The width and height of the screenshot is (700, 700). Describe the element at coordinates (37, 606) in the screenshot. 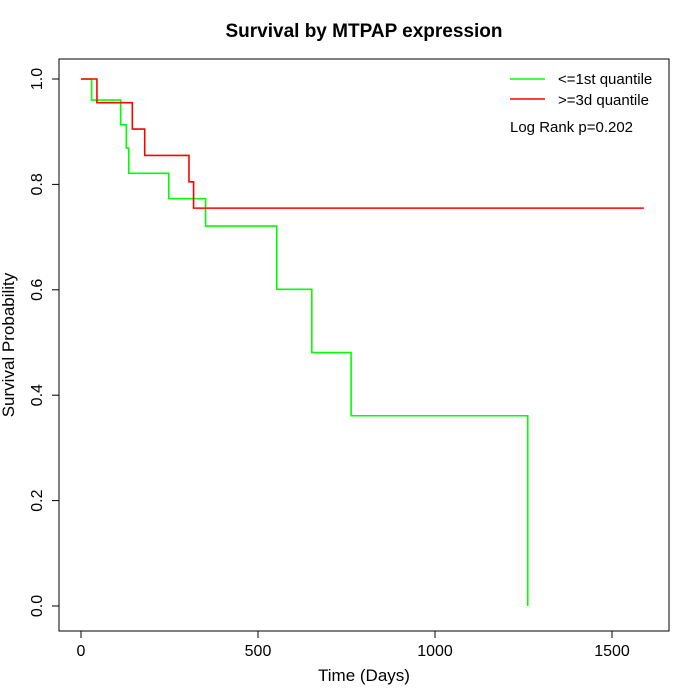

I see `y-tick-label: 0.0` at that location.